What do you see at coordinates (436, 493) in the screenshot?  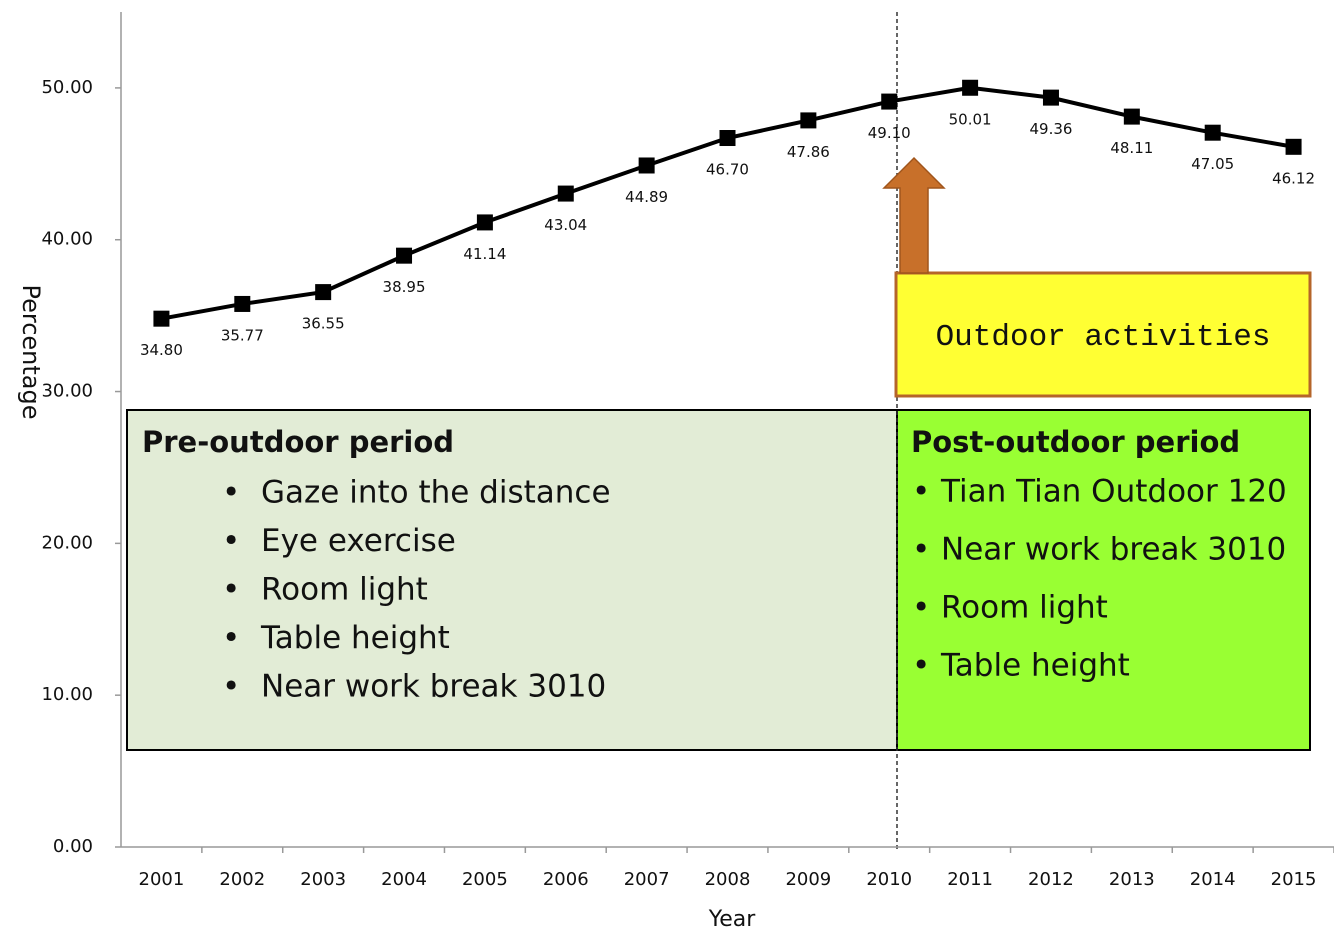 I see `pre-item: Gaze into the distance` at bounding box center [436, 493].